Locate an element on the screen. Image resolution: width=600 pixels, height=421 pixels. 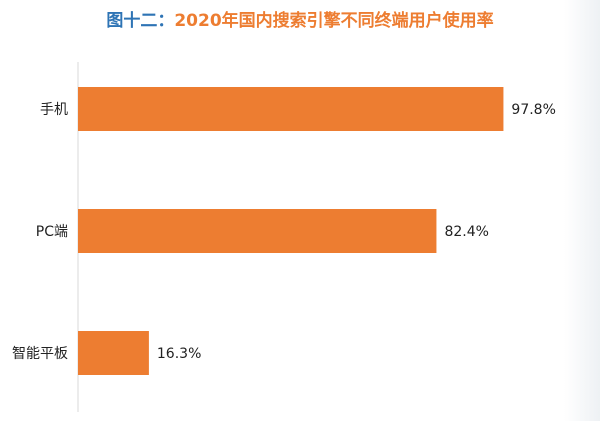
chart-title: 图十二：2020年国内搜索引擎不同终端用户使用率 is located at coordinates (300, 18).